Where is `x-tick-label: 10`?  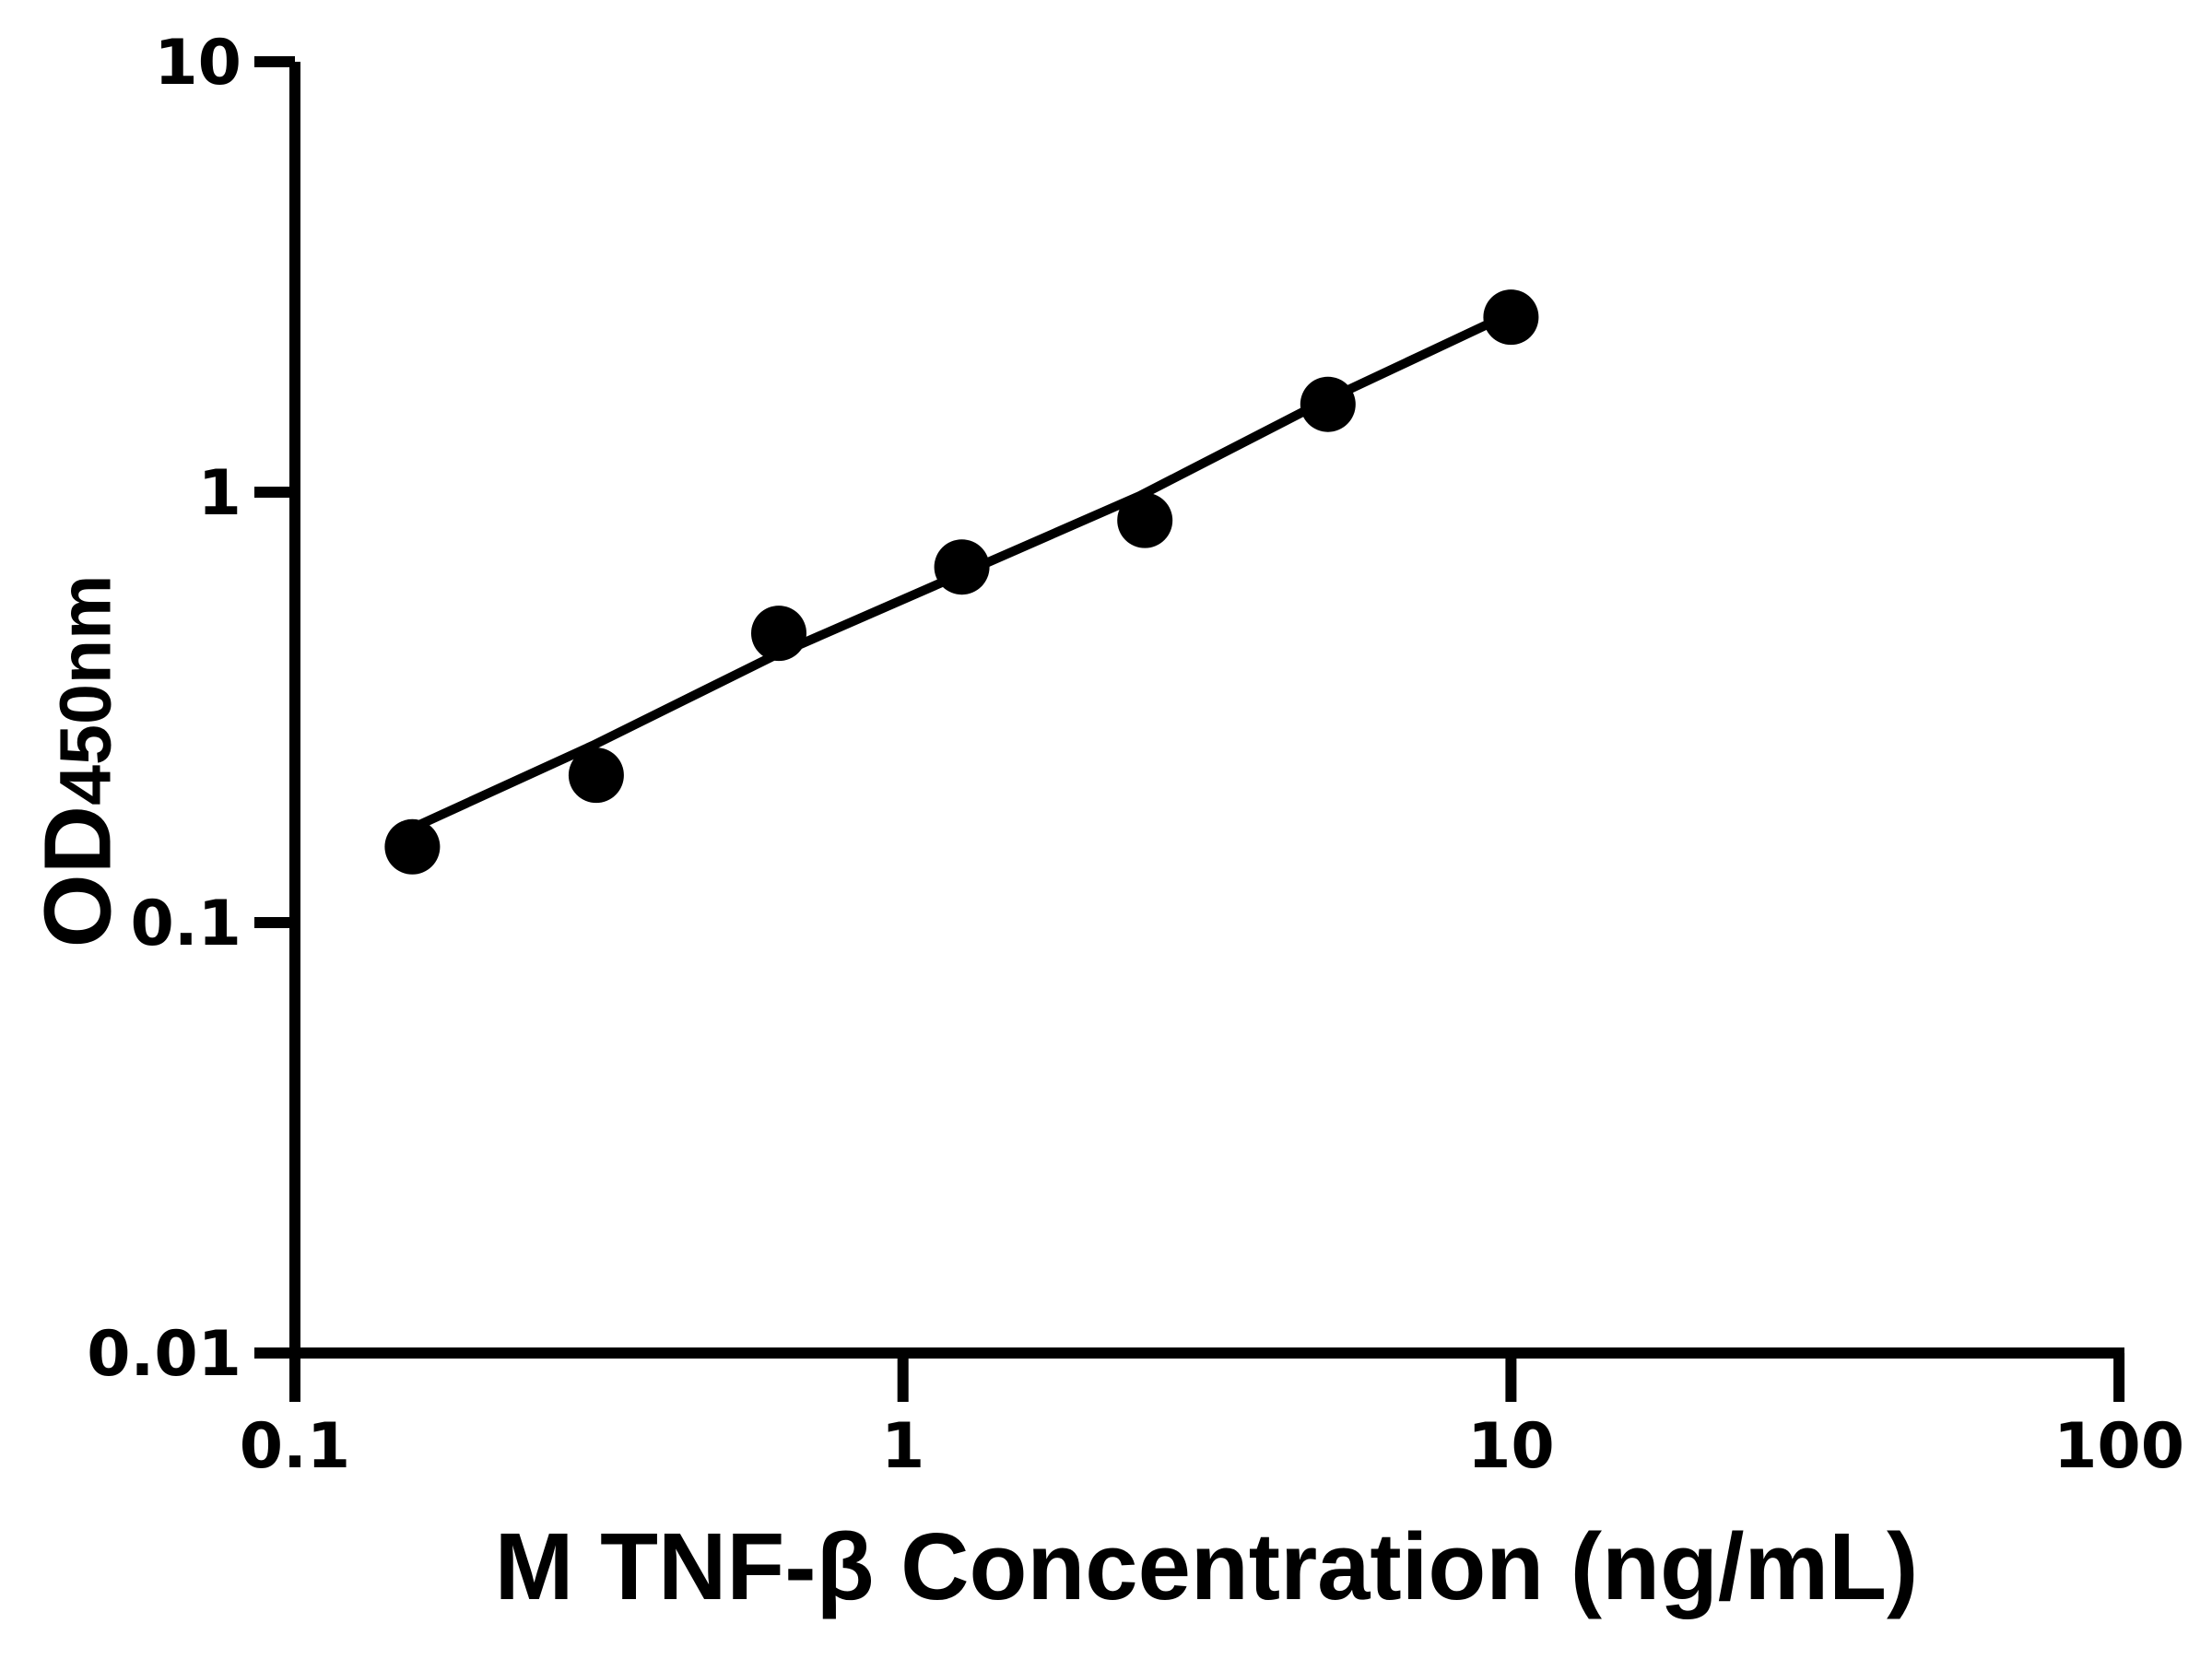 x-tick-label: 10 is located at coordinates (1511, 1446).